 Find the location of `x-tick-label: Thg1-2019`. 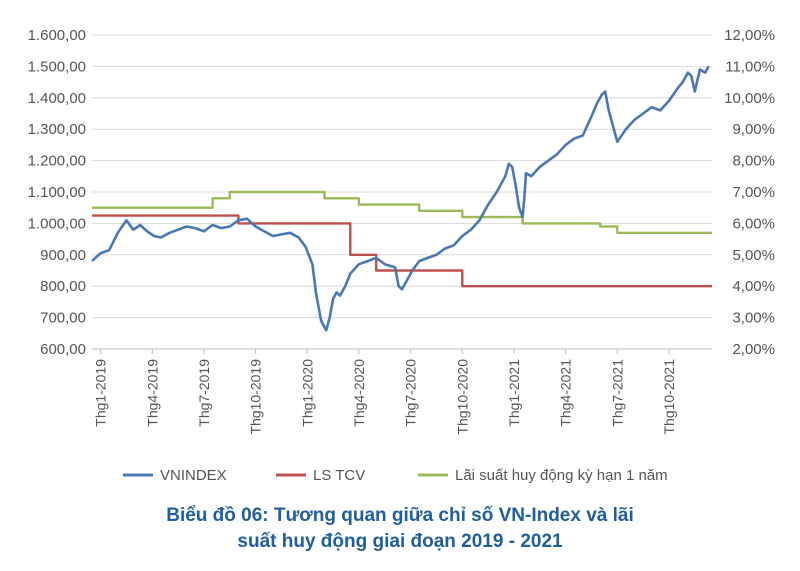

x-tick-label: Thg1-2019 is located at coordinates (101, 393).